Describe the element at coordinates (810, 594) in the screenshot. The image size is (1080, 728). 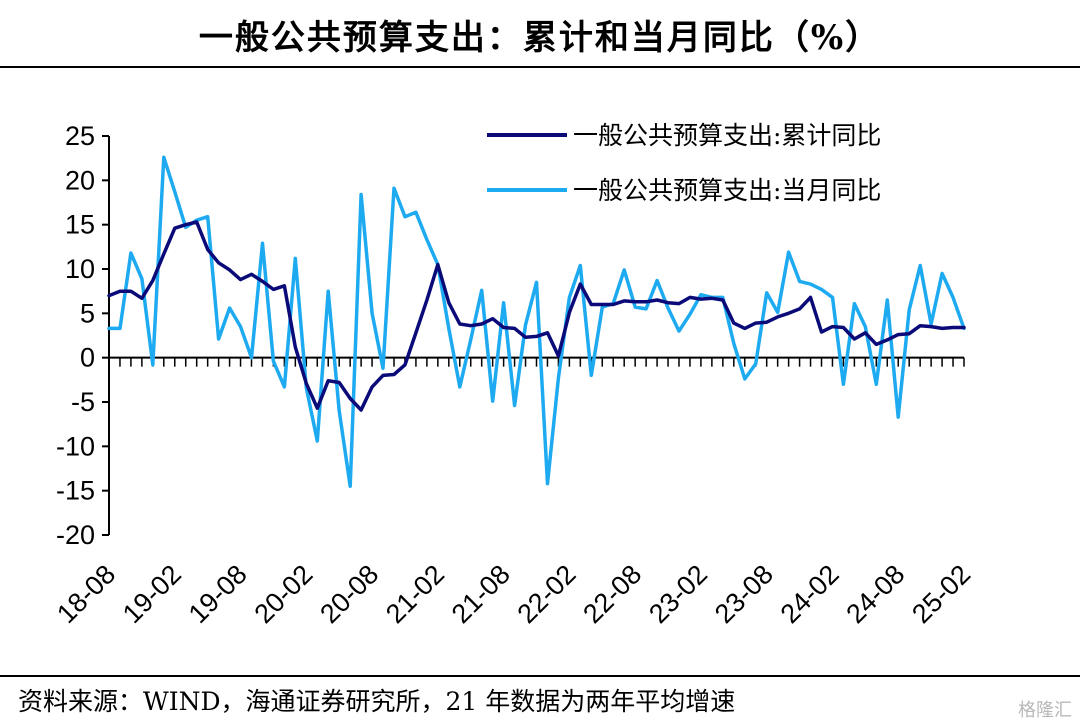
I see `x-tick-label: 24-02` at that location.